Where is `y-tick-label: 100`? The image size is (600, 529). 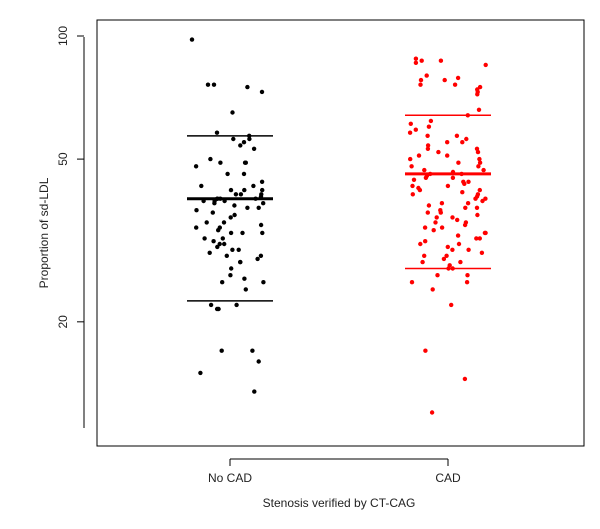
y-tick-label: 100 is located at coordinates (63, 36).